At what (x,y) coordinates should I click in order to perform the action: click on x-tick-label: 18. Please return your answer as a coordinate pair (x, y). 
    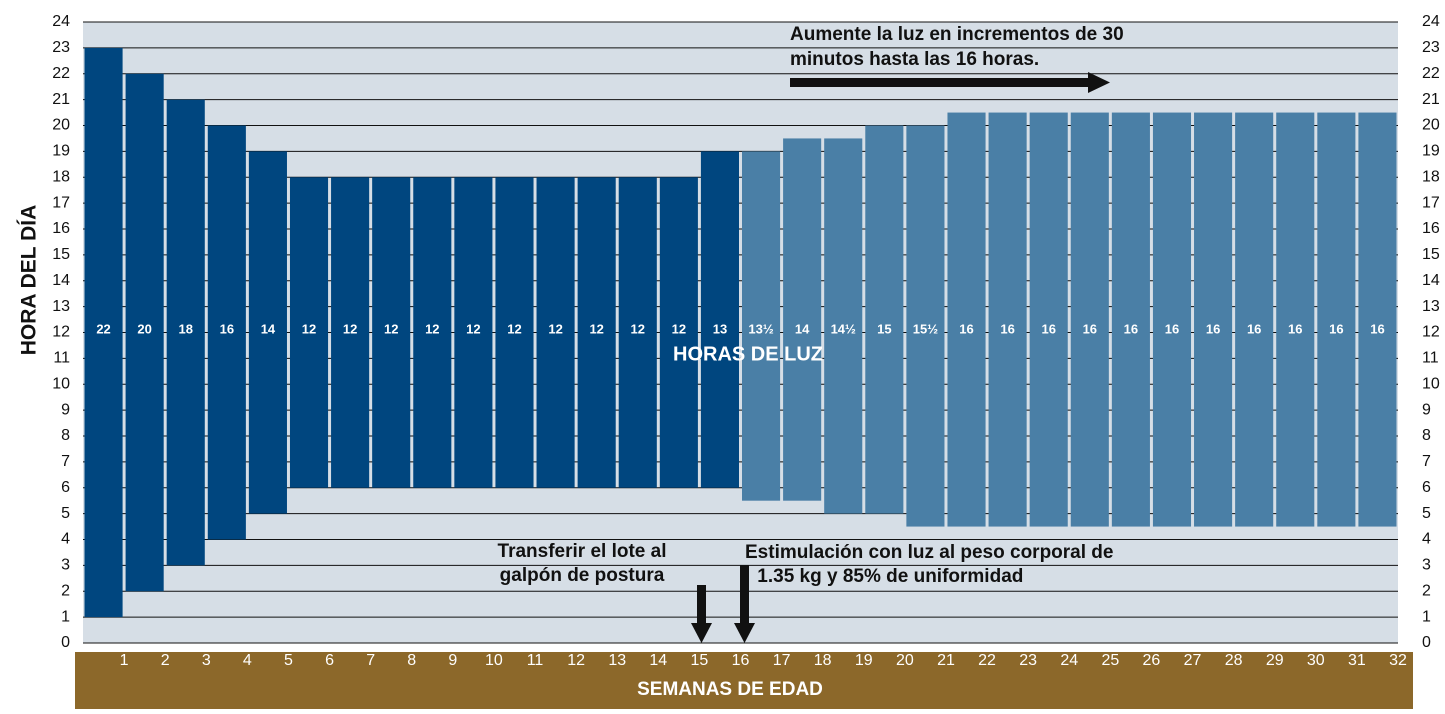
    Looking at the image, I should click on (823, 660).